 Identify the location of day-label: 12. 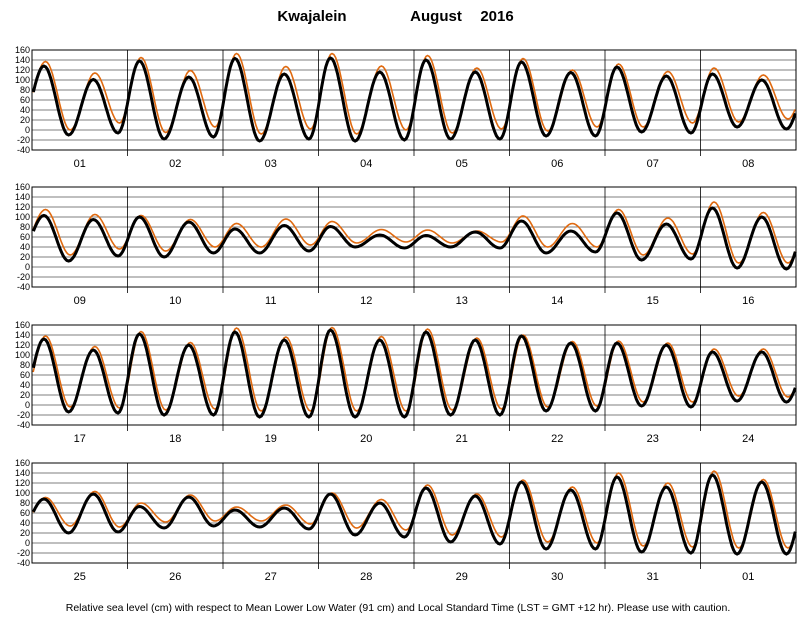
(366, 301).